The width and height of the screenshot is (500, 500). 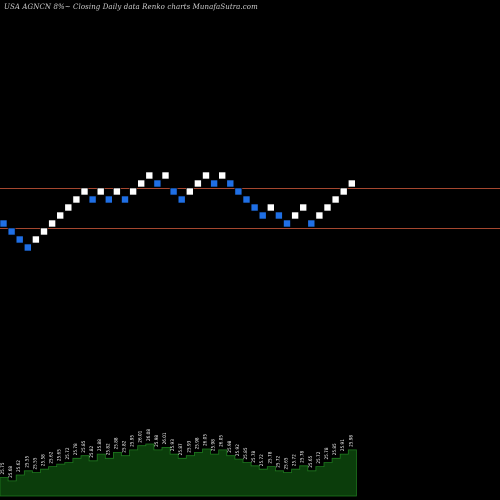 What do you see at coordinates (132, 441) in the screenshot?
I see `volume-label: 25.95` at bounding box center [132, 441].